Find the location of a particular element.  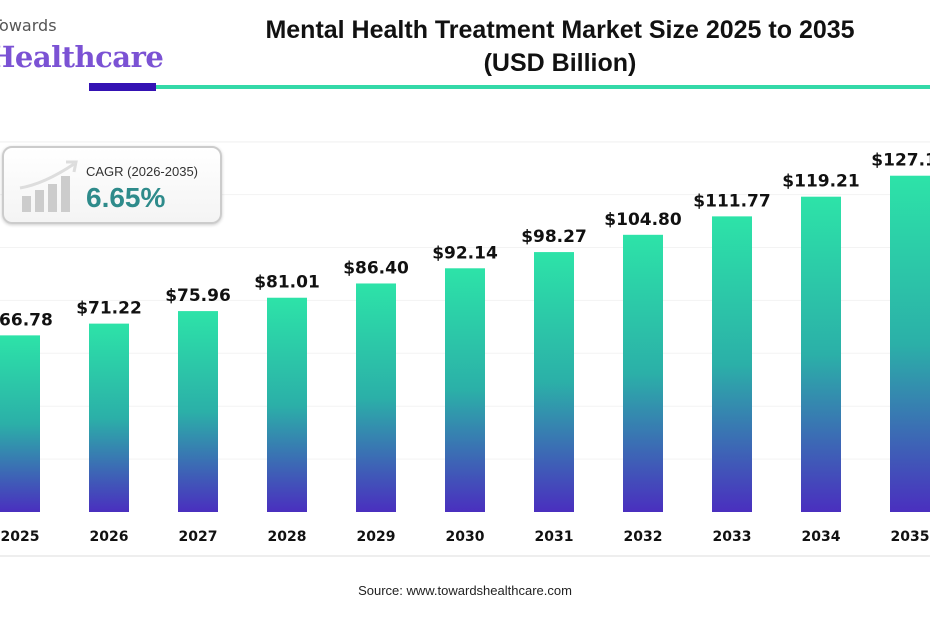

x-tick-label: 2029 is located at coordinates (376, 537).